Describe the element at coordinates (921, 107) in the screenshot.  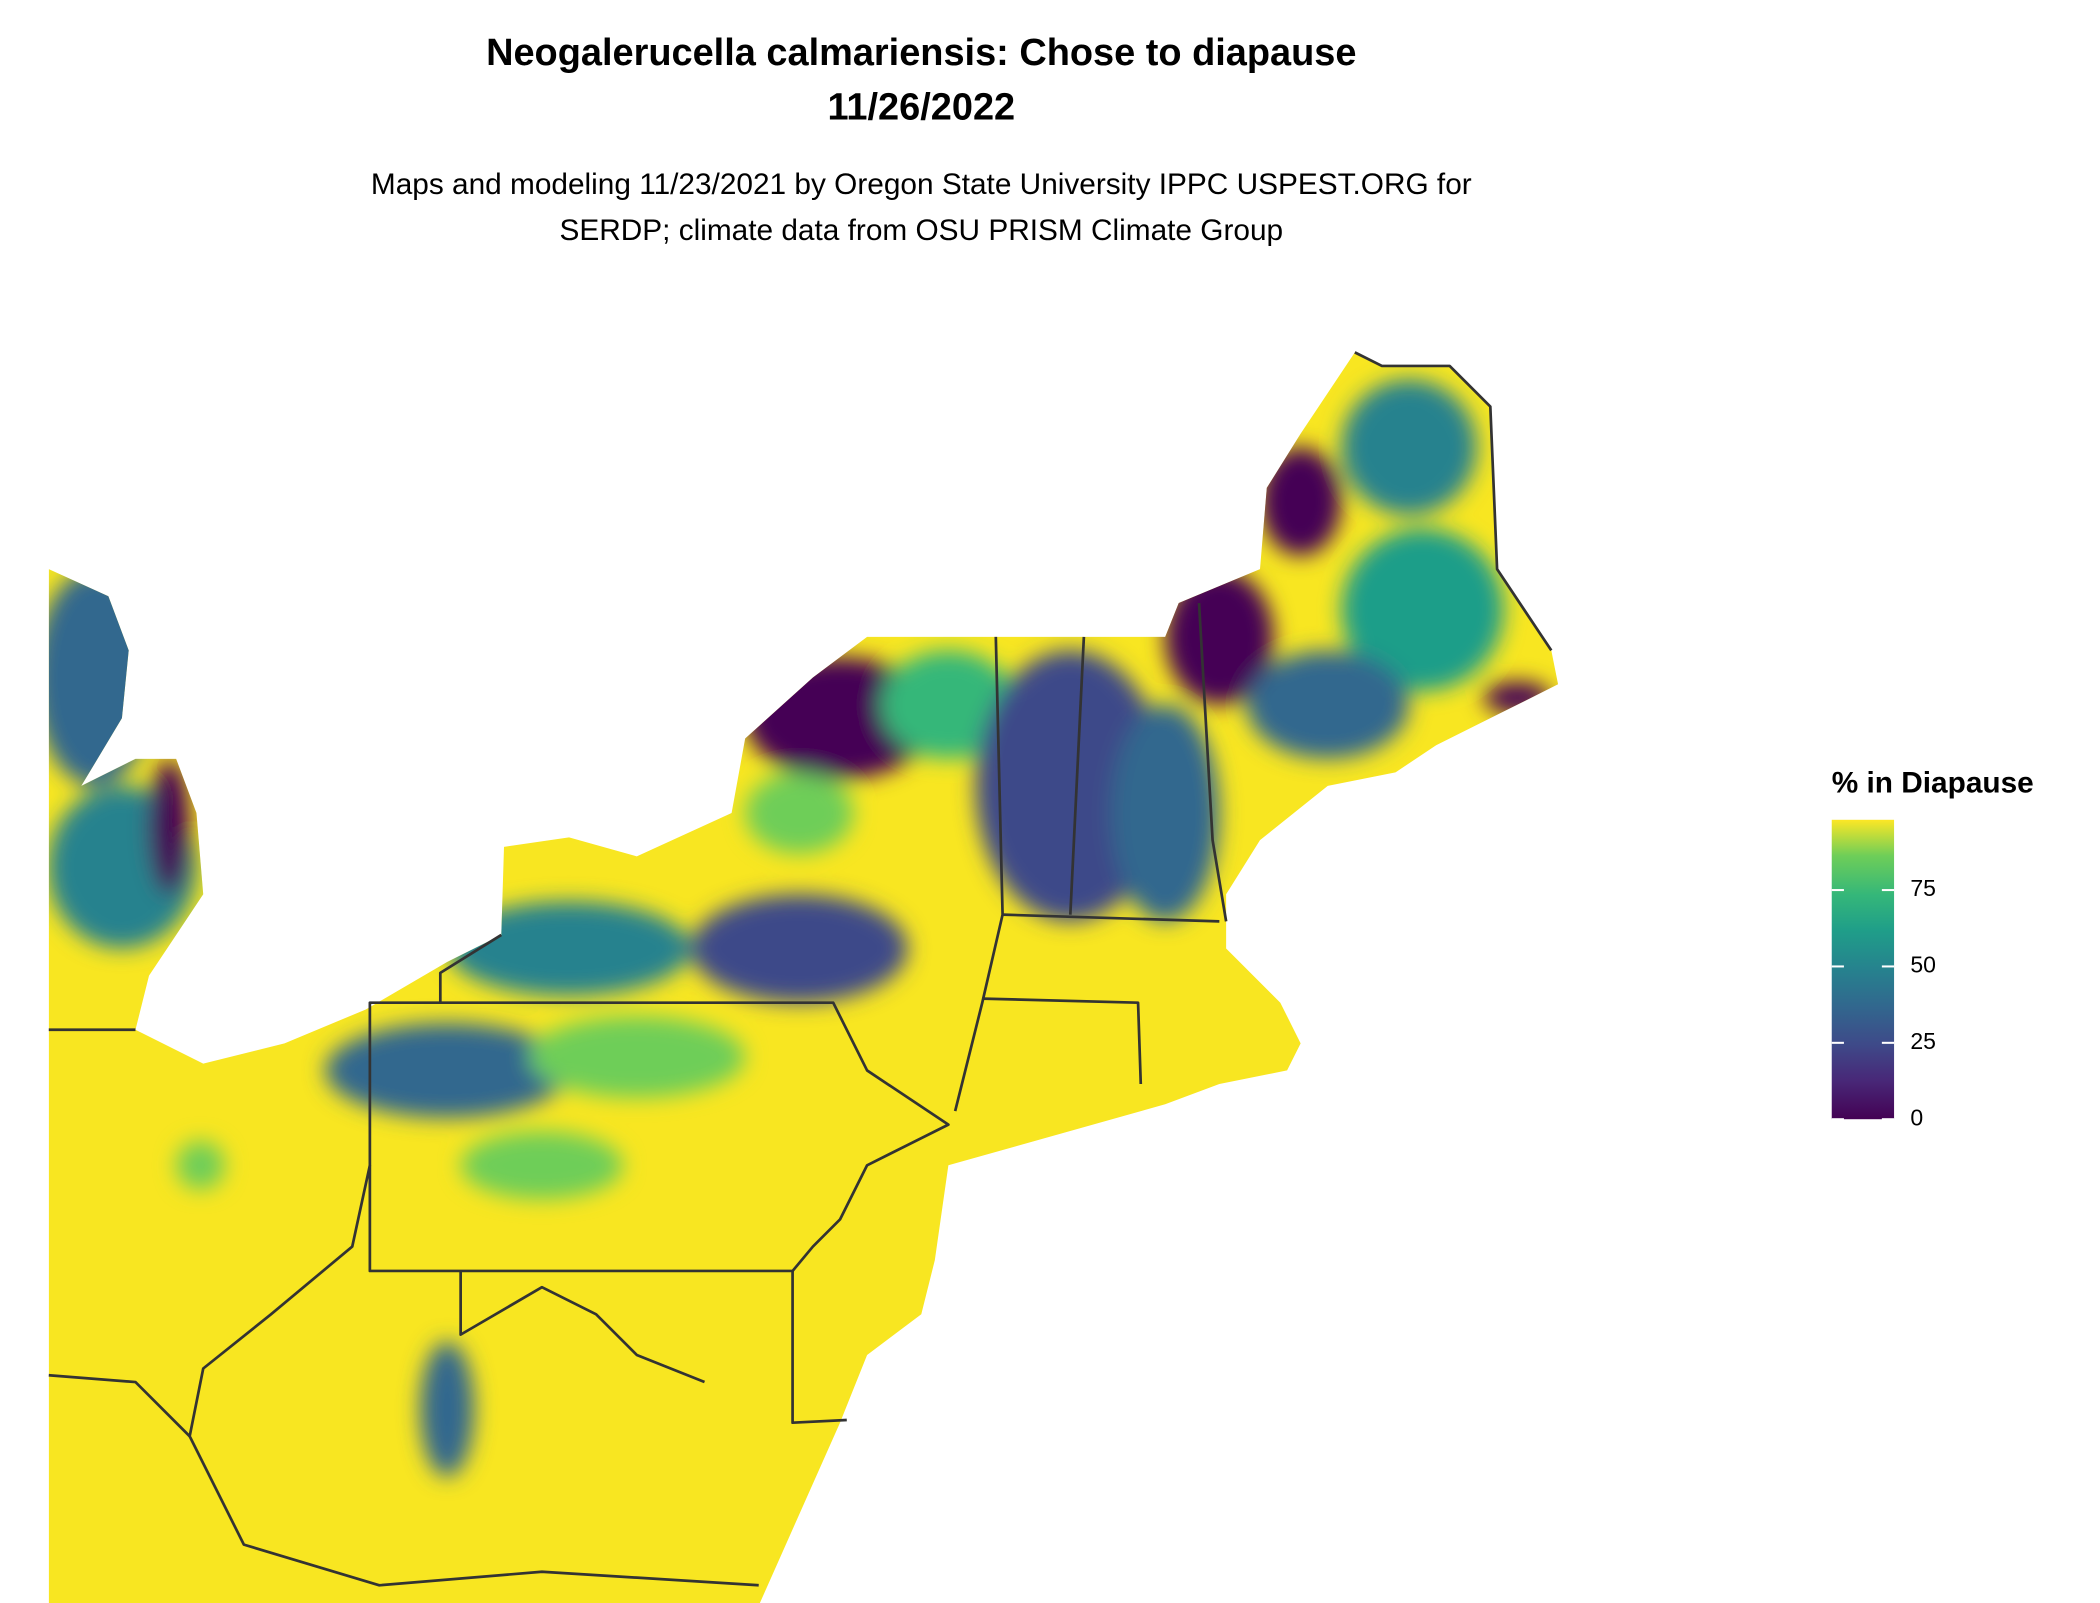
I see `map-date: 11/26/2022` at that location.